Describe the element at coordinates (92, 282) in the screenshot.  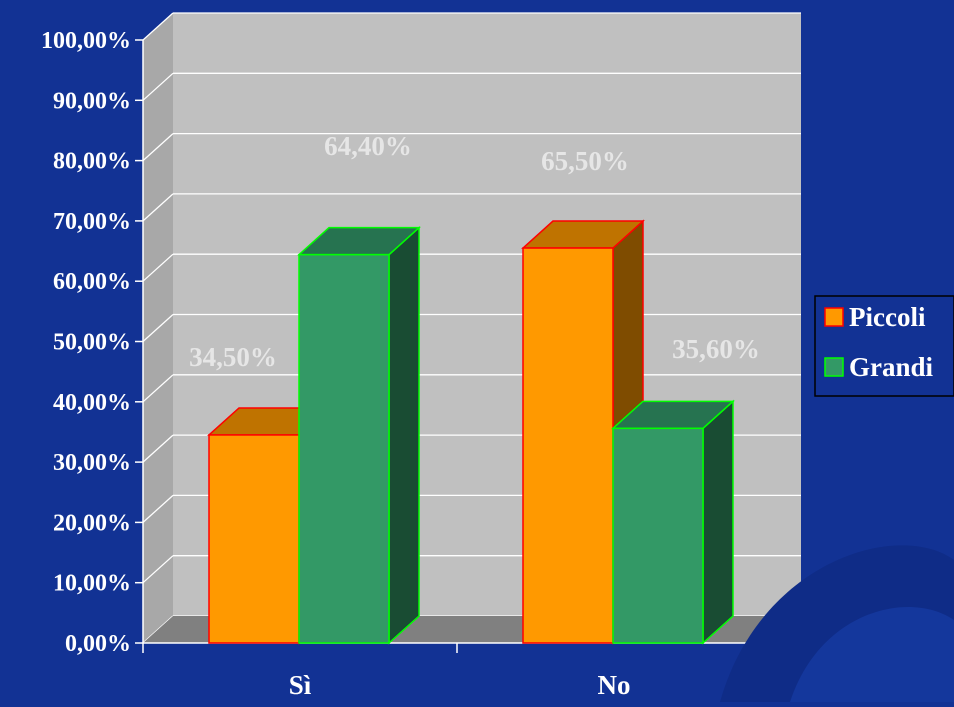
I see `y-tick-label: 60,00%` at that location.